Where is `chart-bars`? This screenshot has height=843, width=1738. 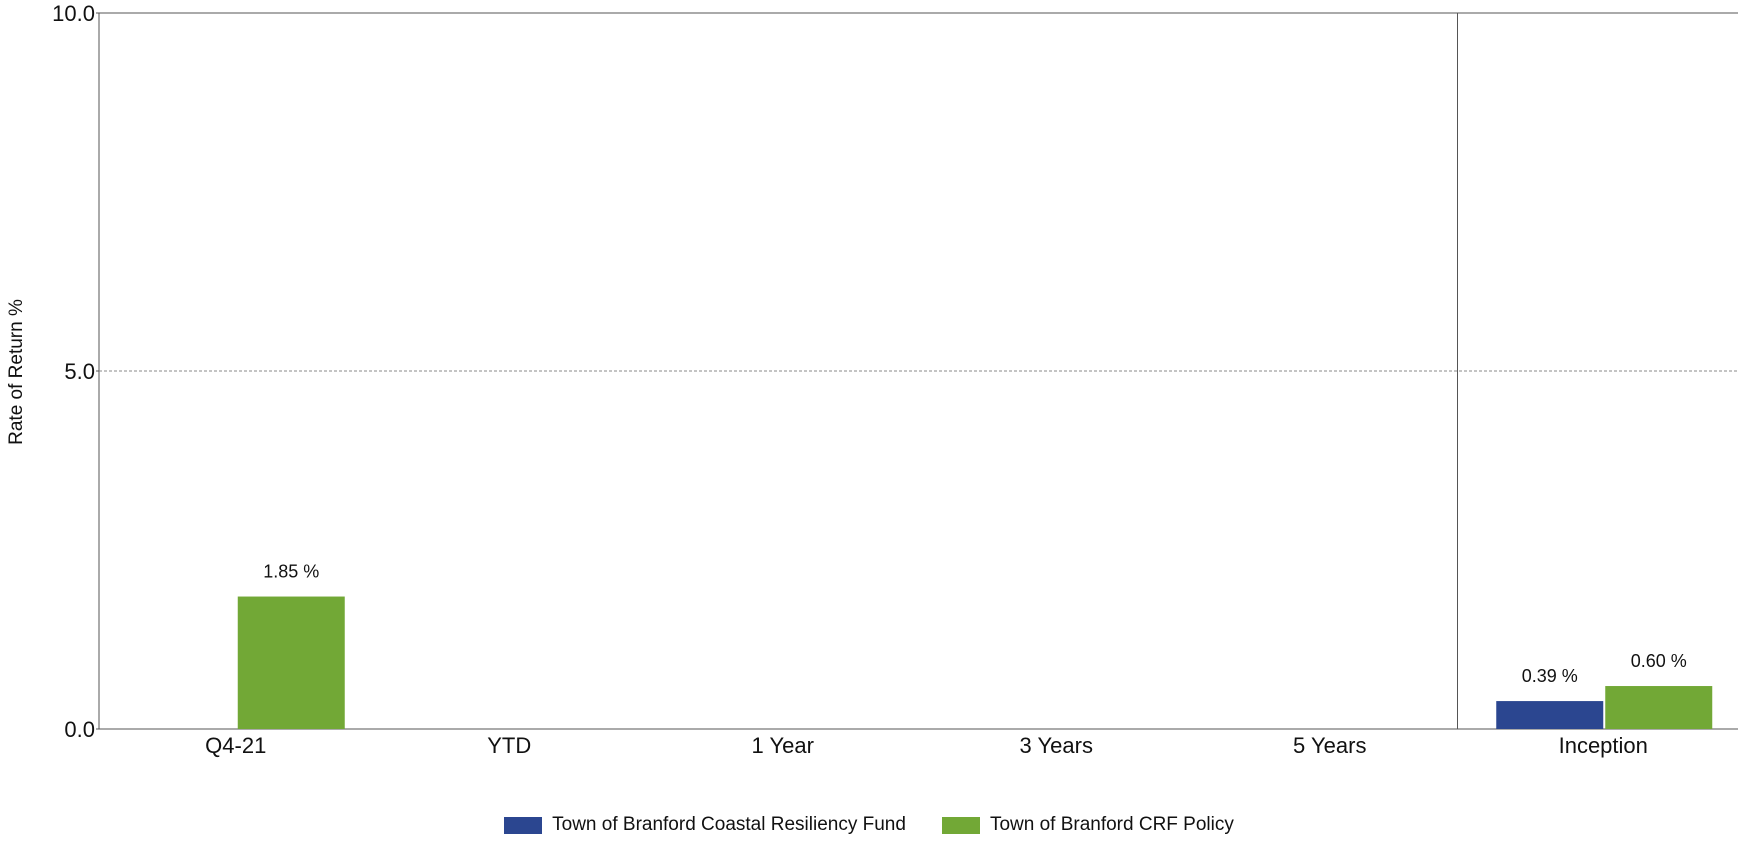
chart-bars is located at coordinates (975, 662).